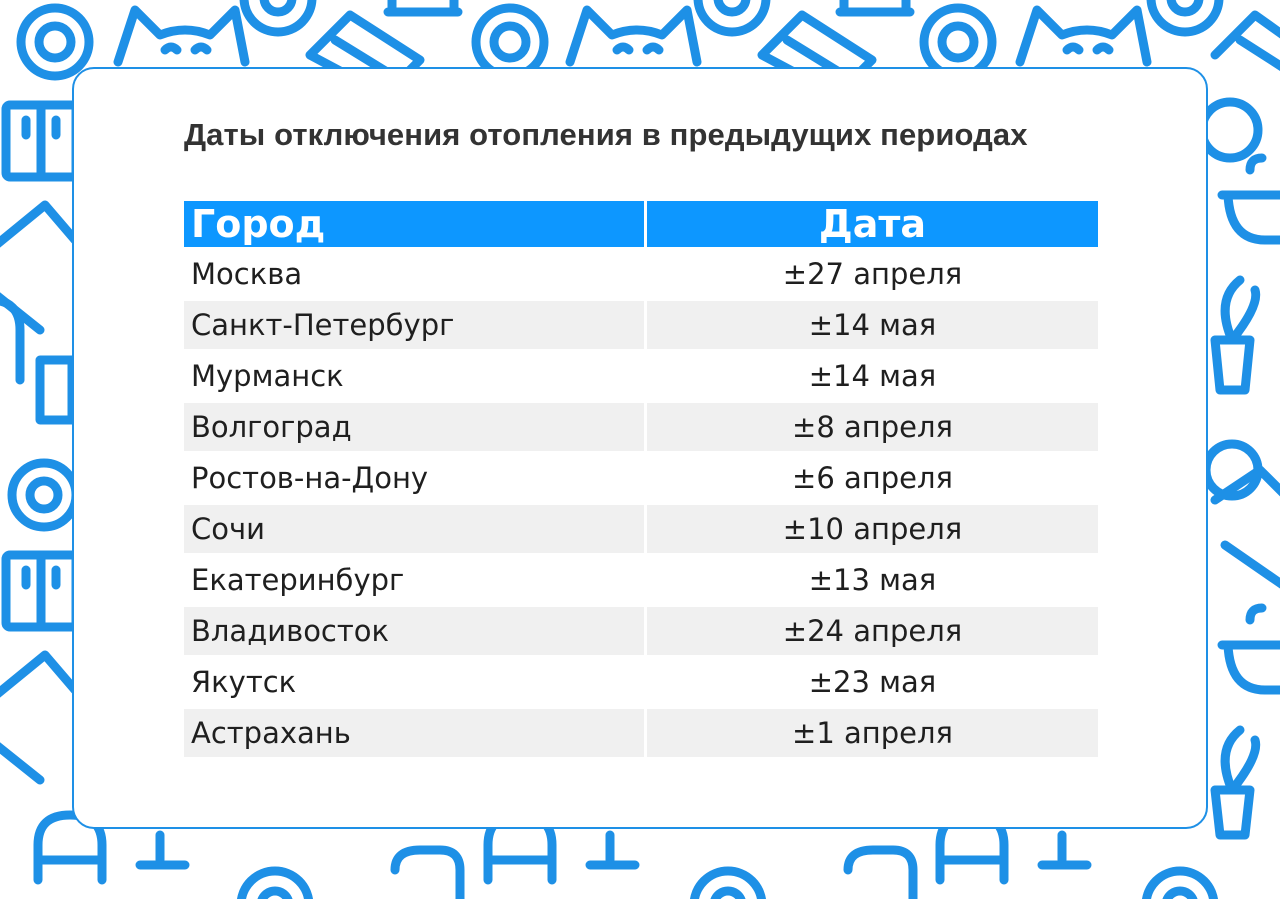  I want to click on table-row: Мурманск ±14 мая, so click(641, 376).